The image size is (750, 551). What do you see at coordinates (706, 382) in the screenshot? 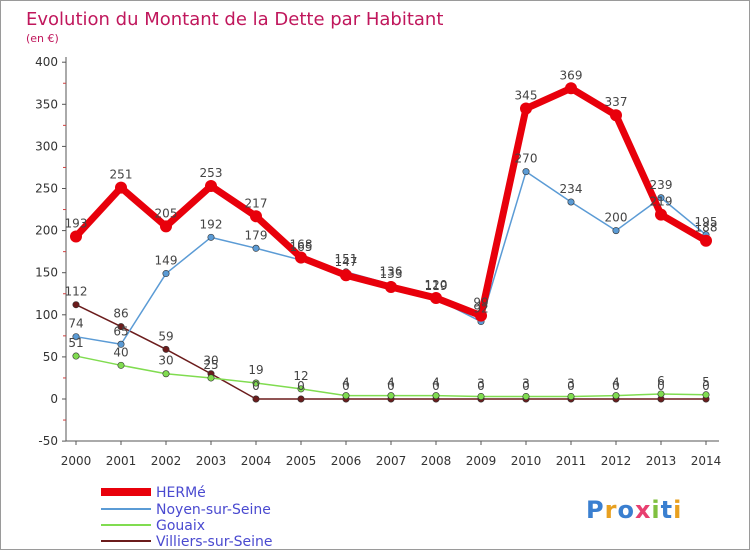
I see `data-label: 5` at bounding box center [706, 382].